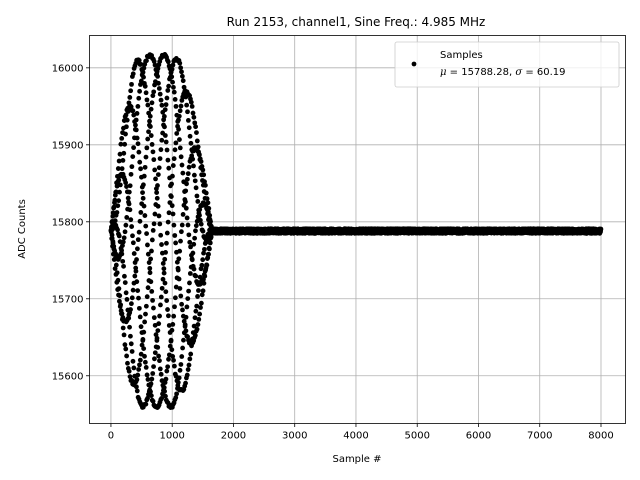 This screenshot has height=480, width=640. What do you see at coordinates (233, 436) in the screenshot?
I see `x-tick-label: 2000` at bounding box center [233, 436].